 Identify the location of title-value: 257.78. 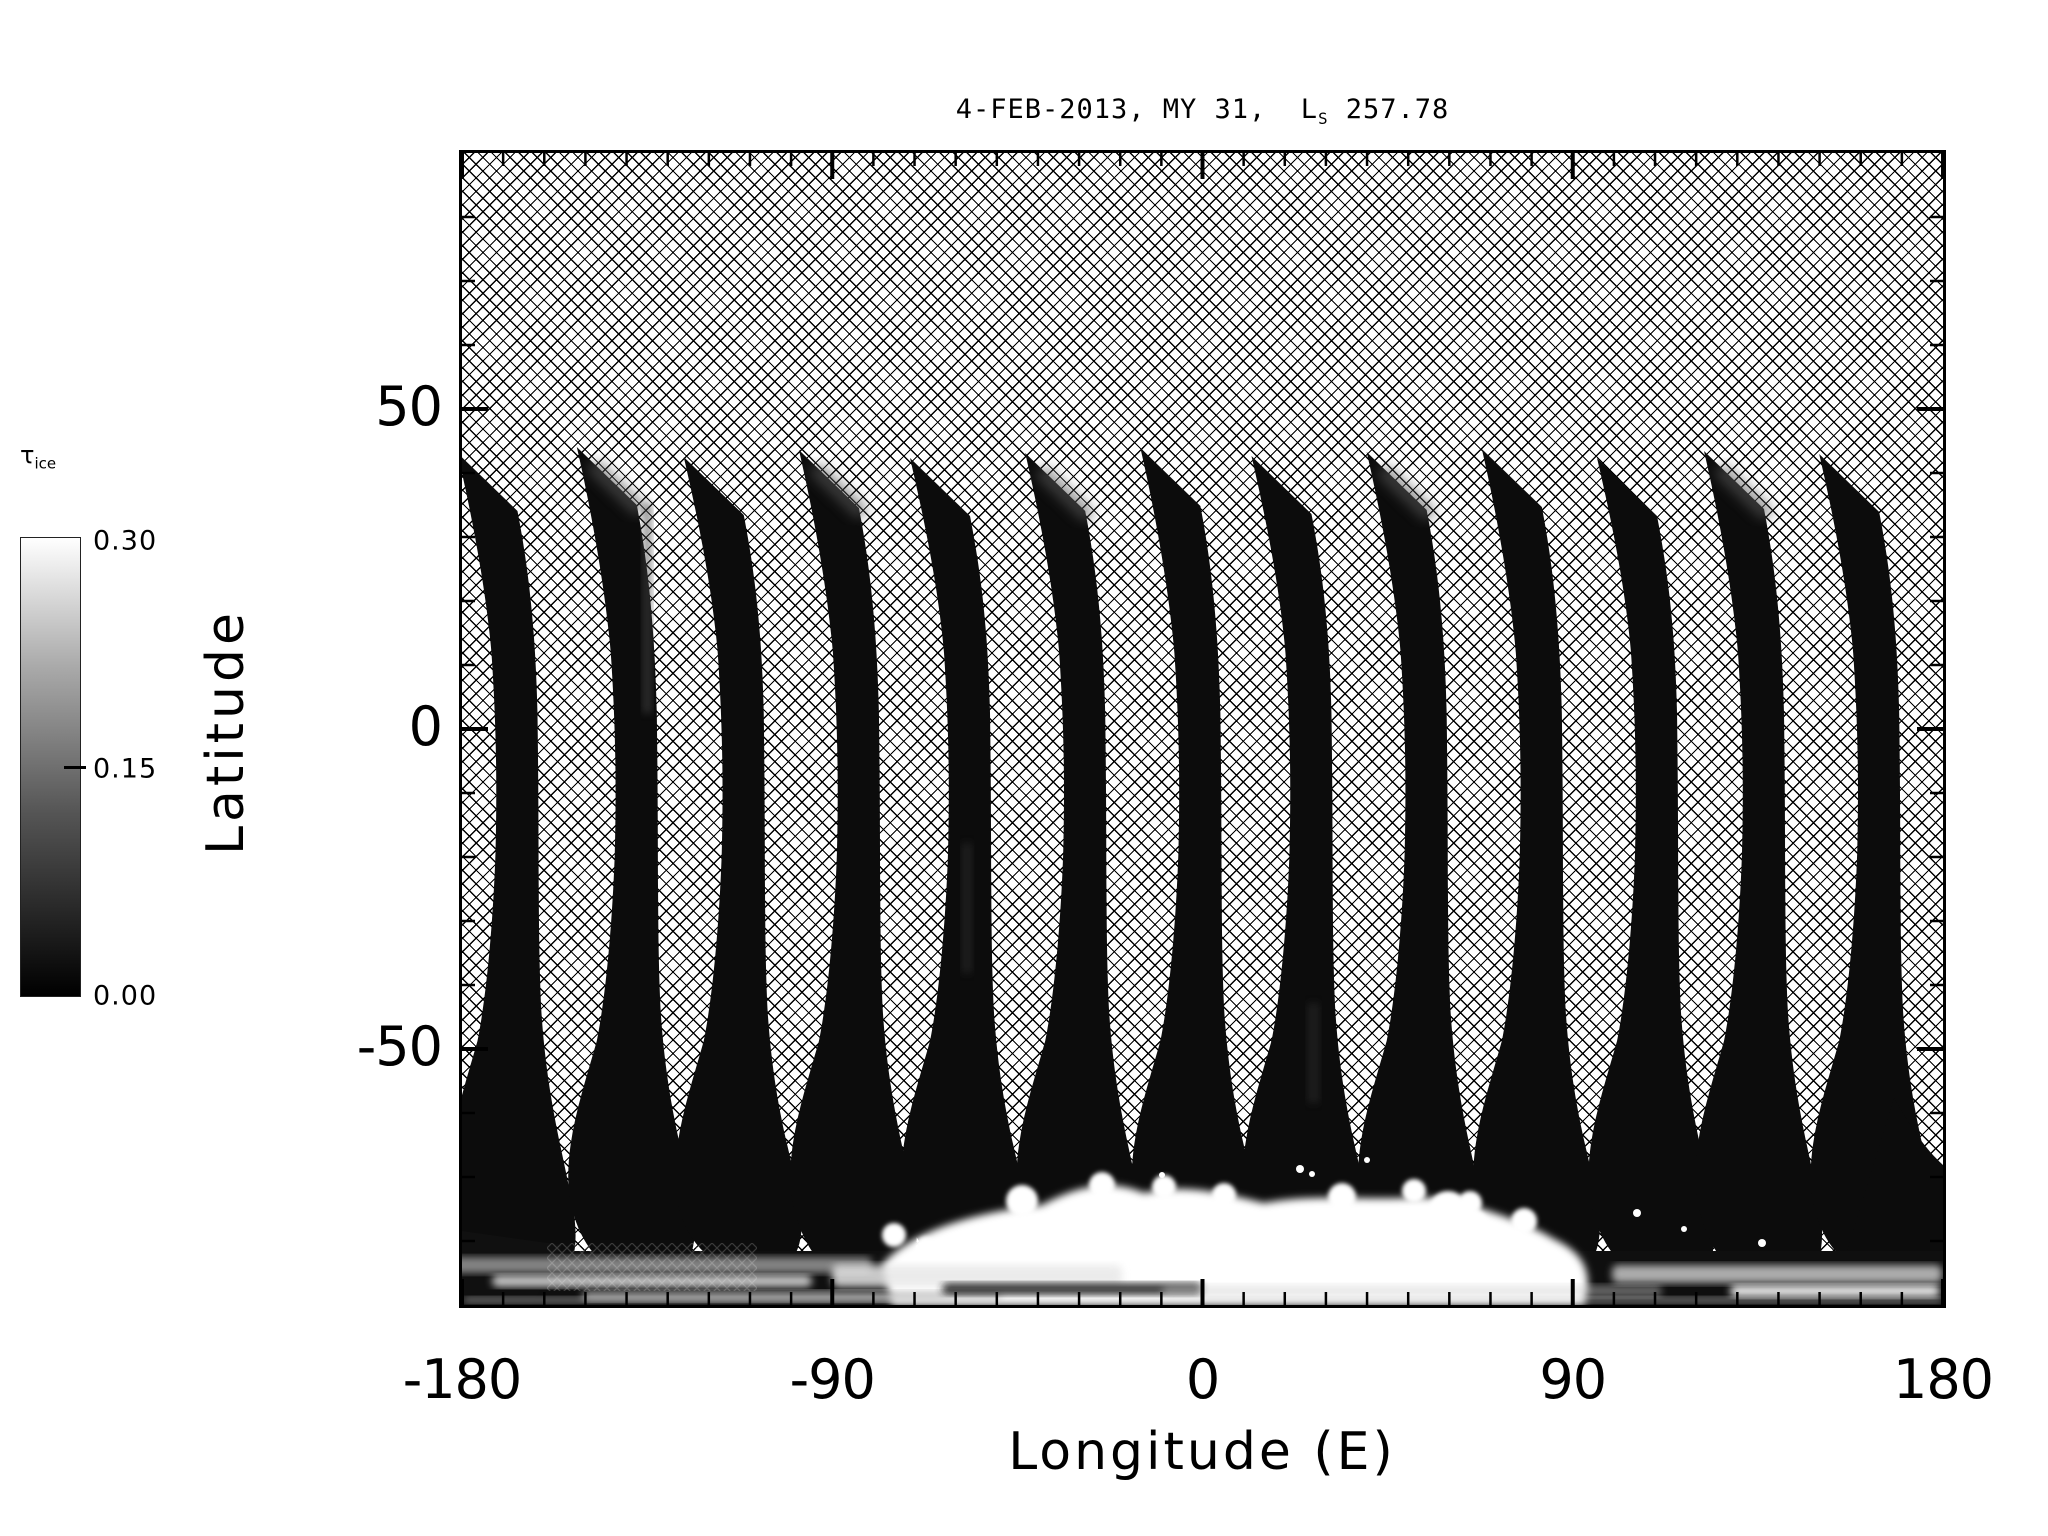
(1389, 109).